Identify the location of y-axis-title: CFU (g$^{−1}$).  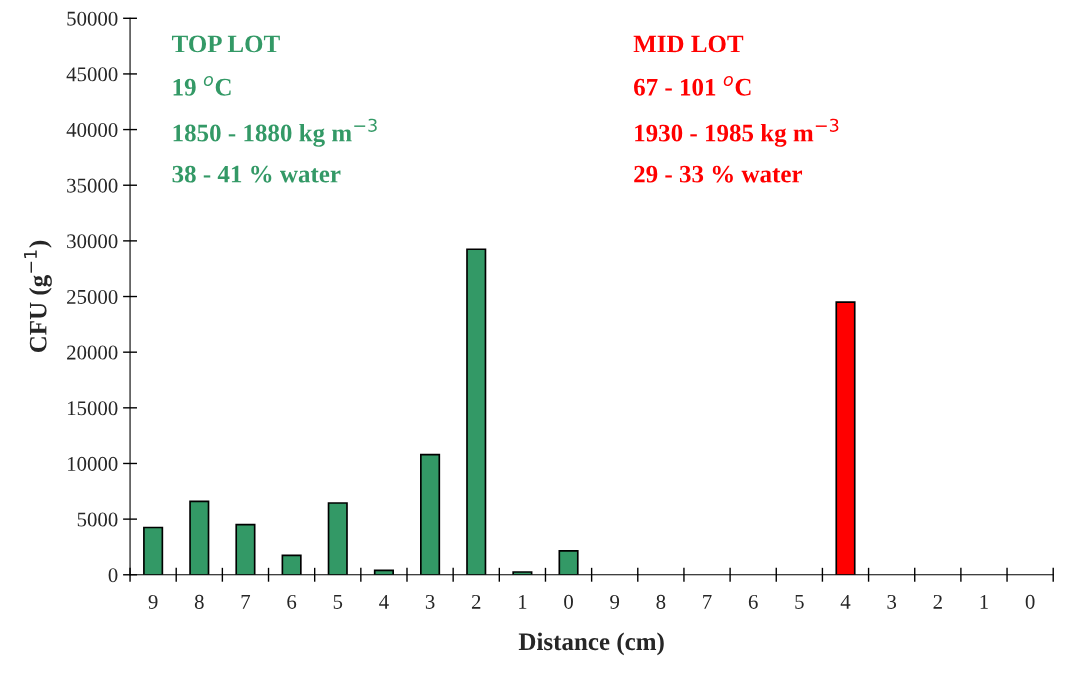
(38, 296).